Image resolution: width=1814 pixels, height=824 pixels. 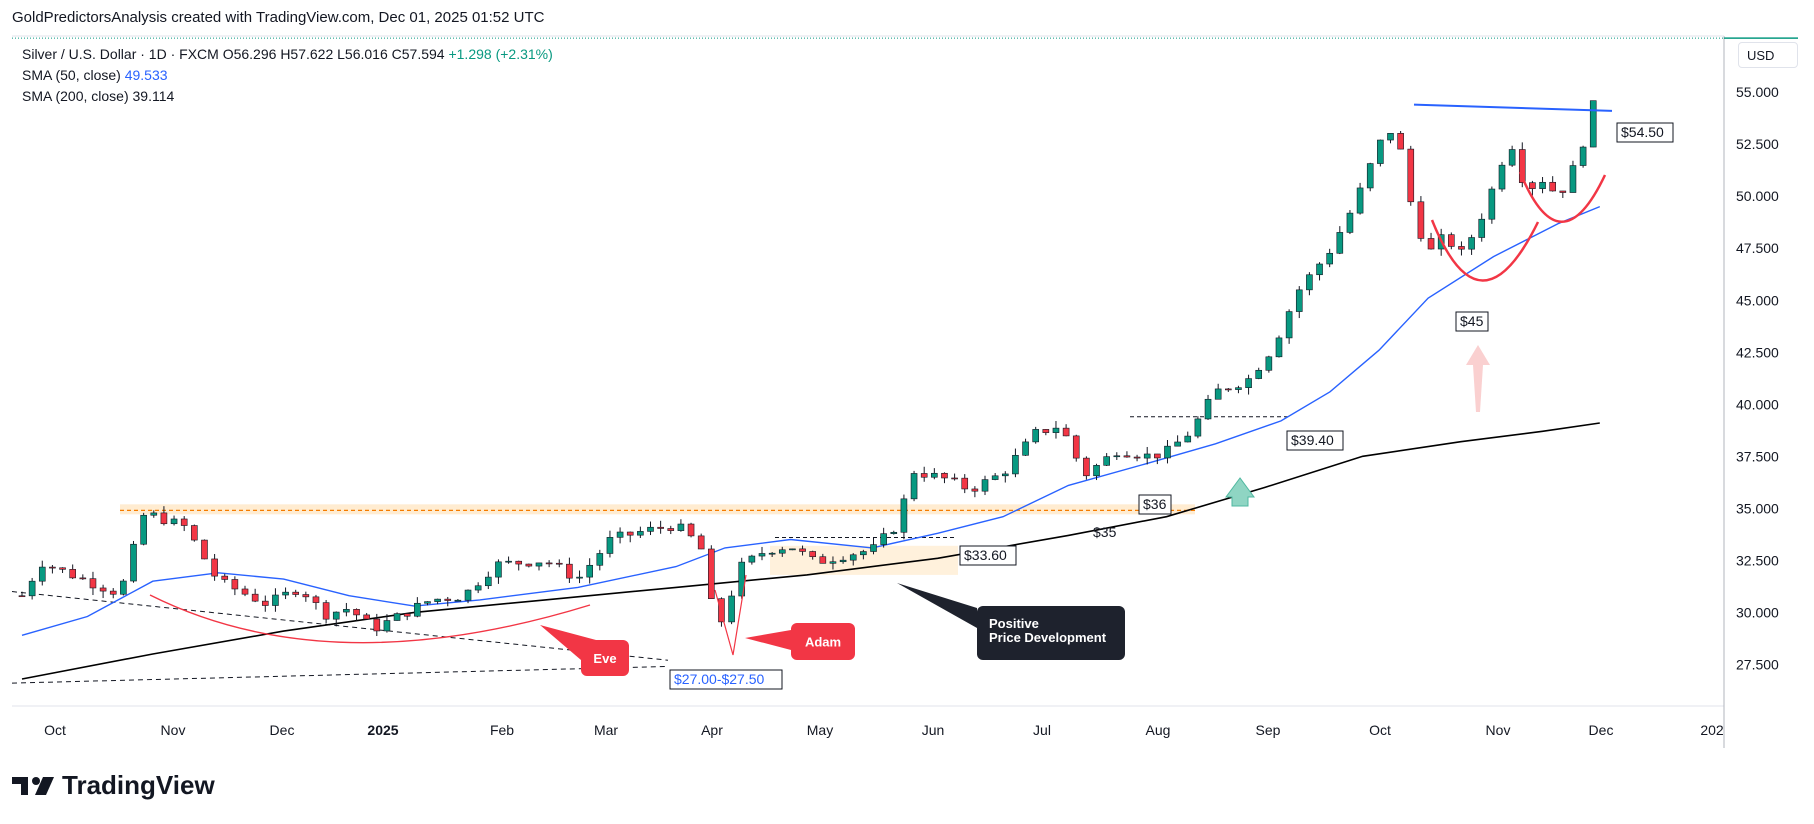 What do you see at coordinates (502, 730) in the screenshot?
I see `x-tick-label: Feb` at bounding box center [502, 730].